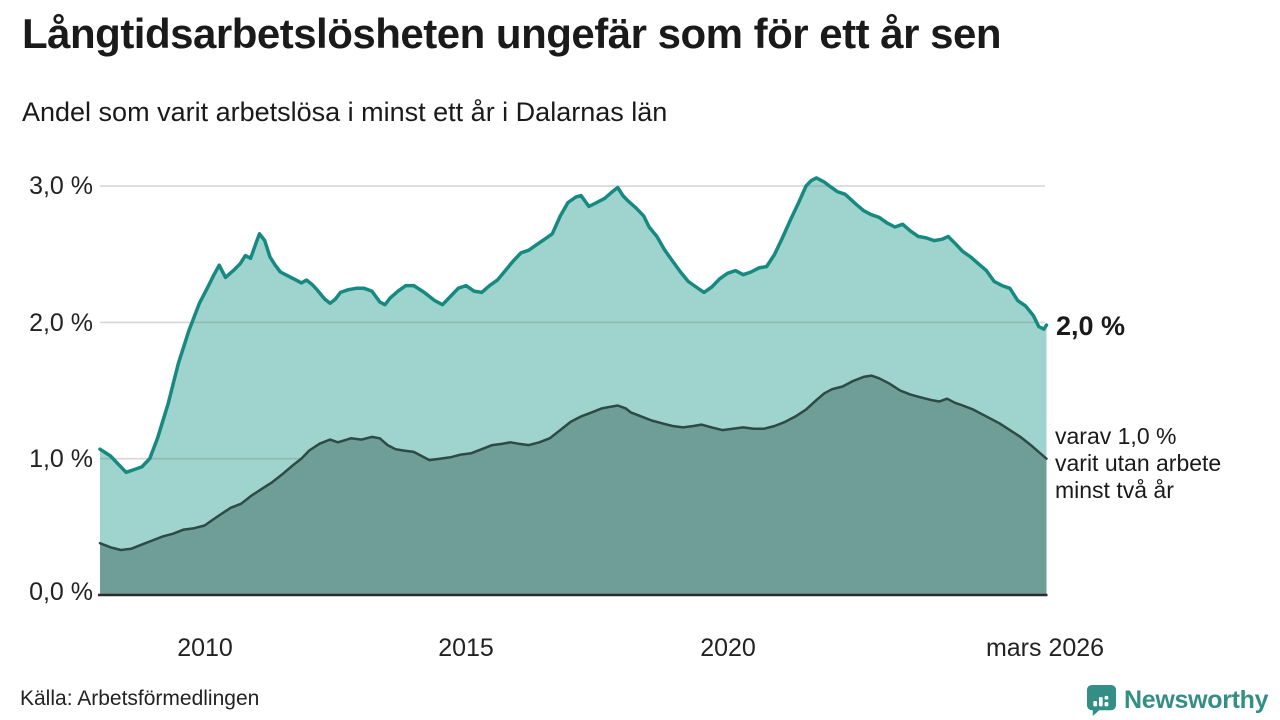  I want to click on x-axis-tick-2020: 2020, so click(728, 648).